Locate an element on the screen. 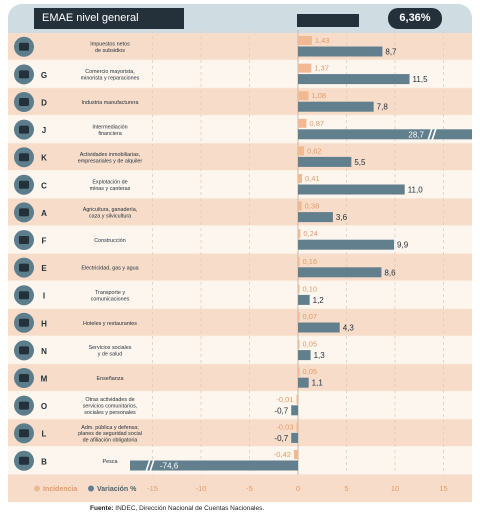 The width and height of the screenshot is (480, 523). category-label: Industria manufacturera is located at coordinates (110, 103).